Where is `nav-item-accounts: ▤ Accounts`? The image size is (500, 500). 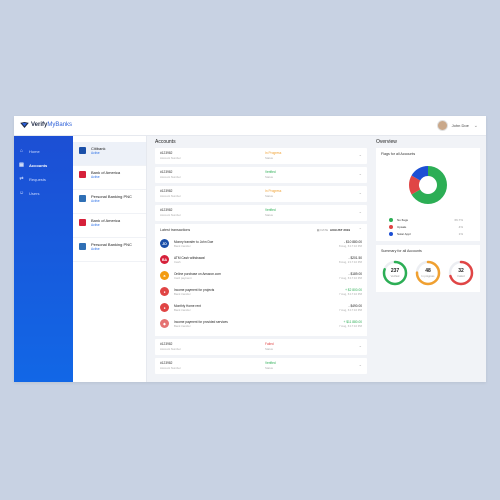
nav-item-accounts: ▤ Accounts is located at coordinates (43, 165).